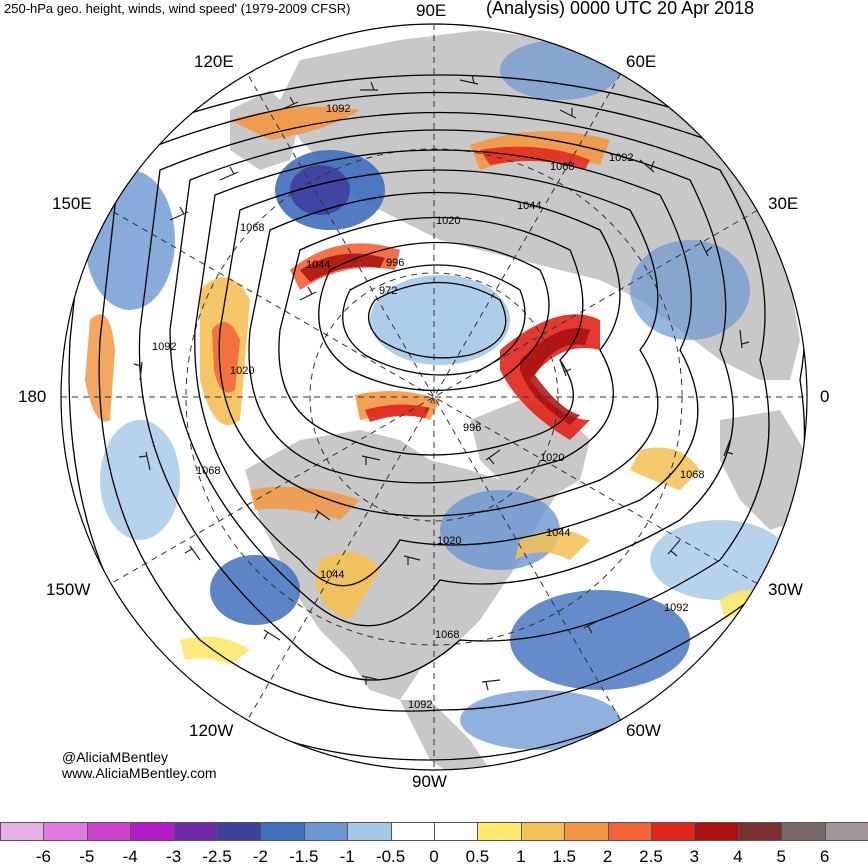  Describe the element at coordinates (477, 856) in the screenshot. I see `colorbar-tick-label: 0.5` at that location.